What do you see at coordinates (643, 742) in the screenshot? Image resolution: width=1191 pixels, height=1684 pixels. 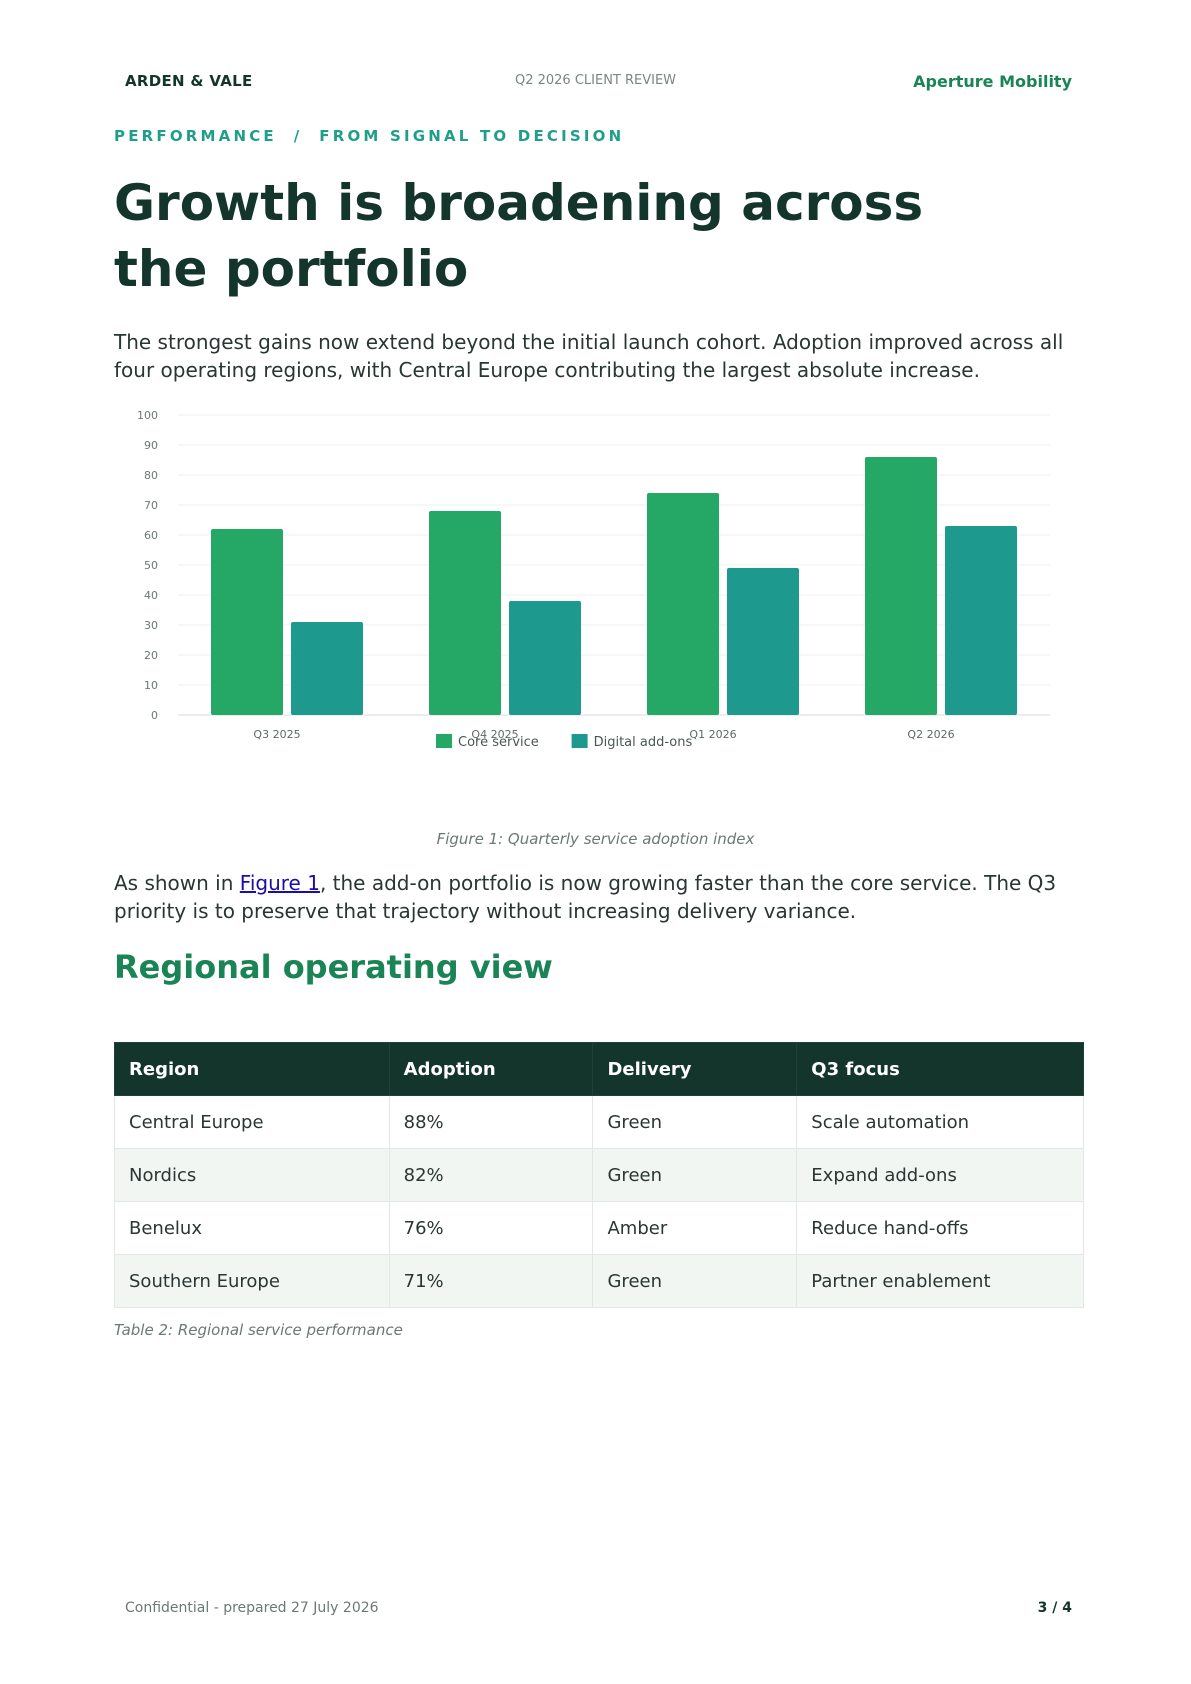 I see `legend-label: Digital add-ons` at bounding box center [643, 742].